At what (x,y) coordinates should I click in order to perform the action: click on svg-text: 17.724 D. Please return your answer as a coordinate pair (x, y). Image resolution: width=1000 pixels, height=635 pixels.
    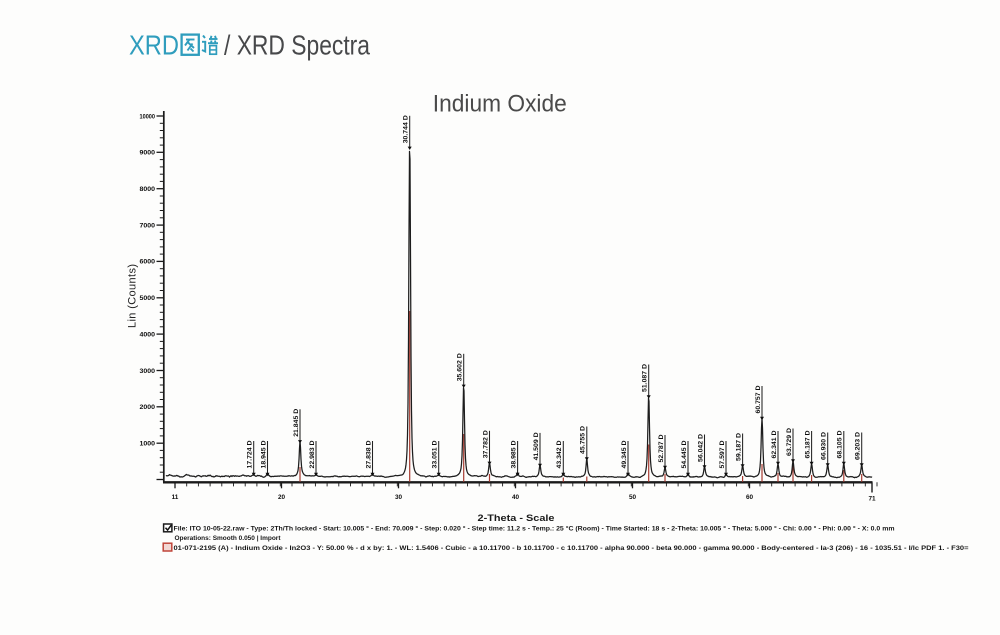
    Looking at the image, I should click on (250, 454).